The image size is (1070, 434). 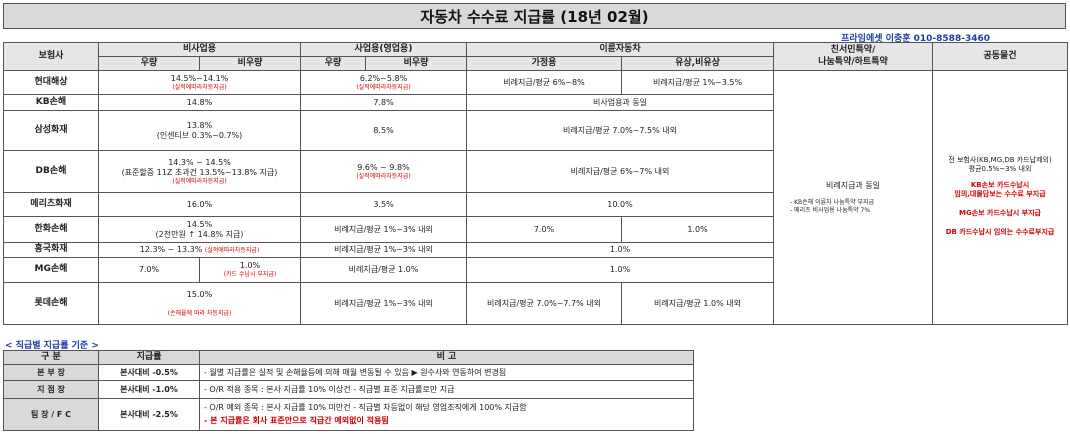 I want to click on nonbiz-cell: 14.8%, so click(x=199, y=102).